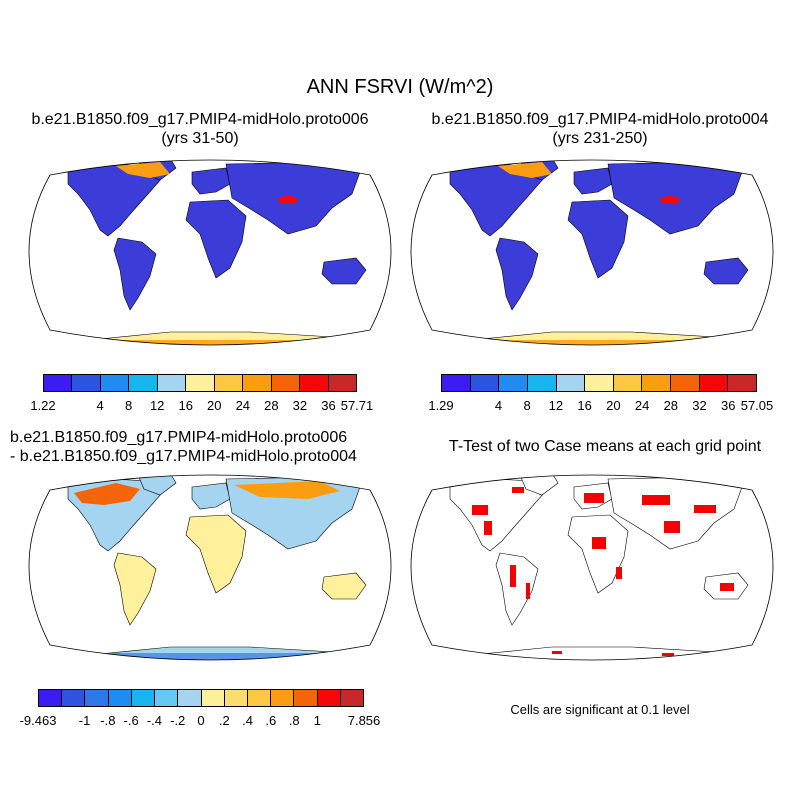 The height and width of the screenshot is (800, 800). Describe the element at coordinates (498, 405) in the screenshot. I see `colorbar-label: 4` at that location.